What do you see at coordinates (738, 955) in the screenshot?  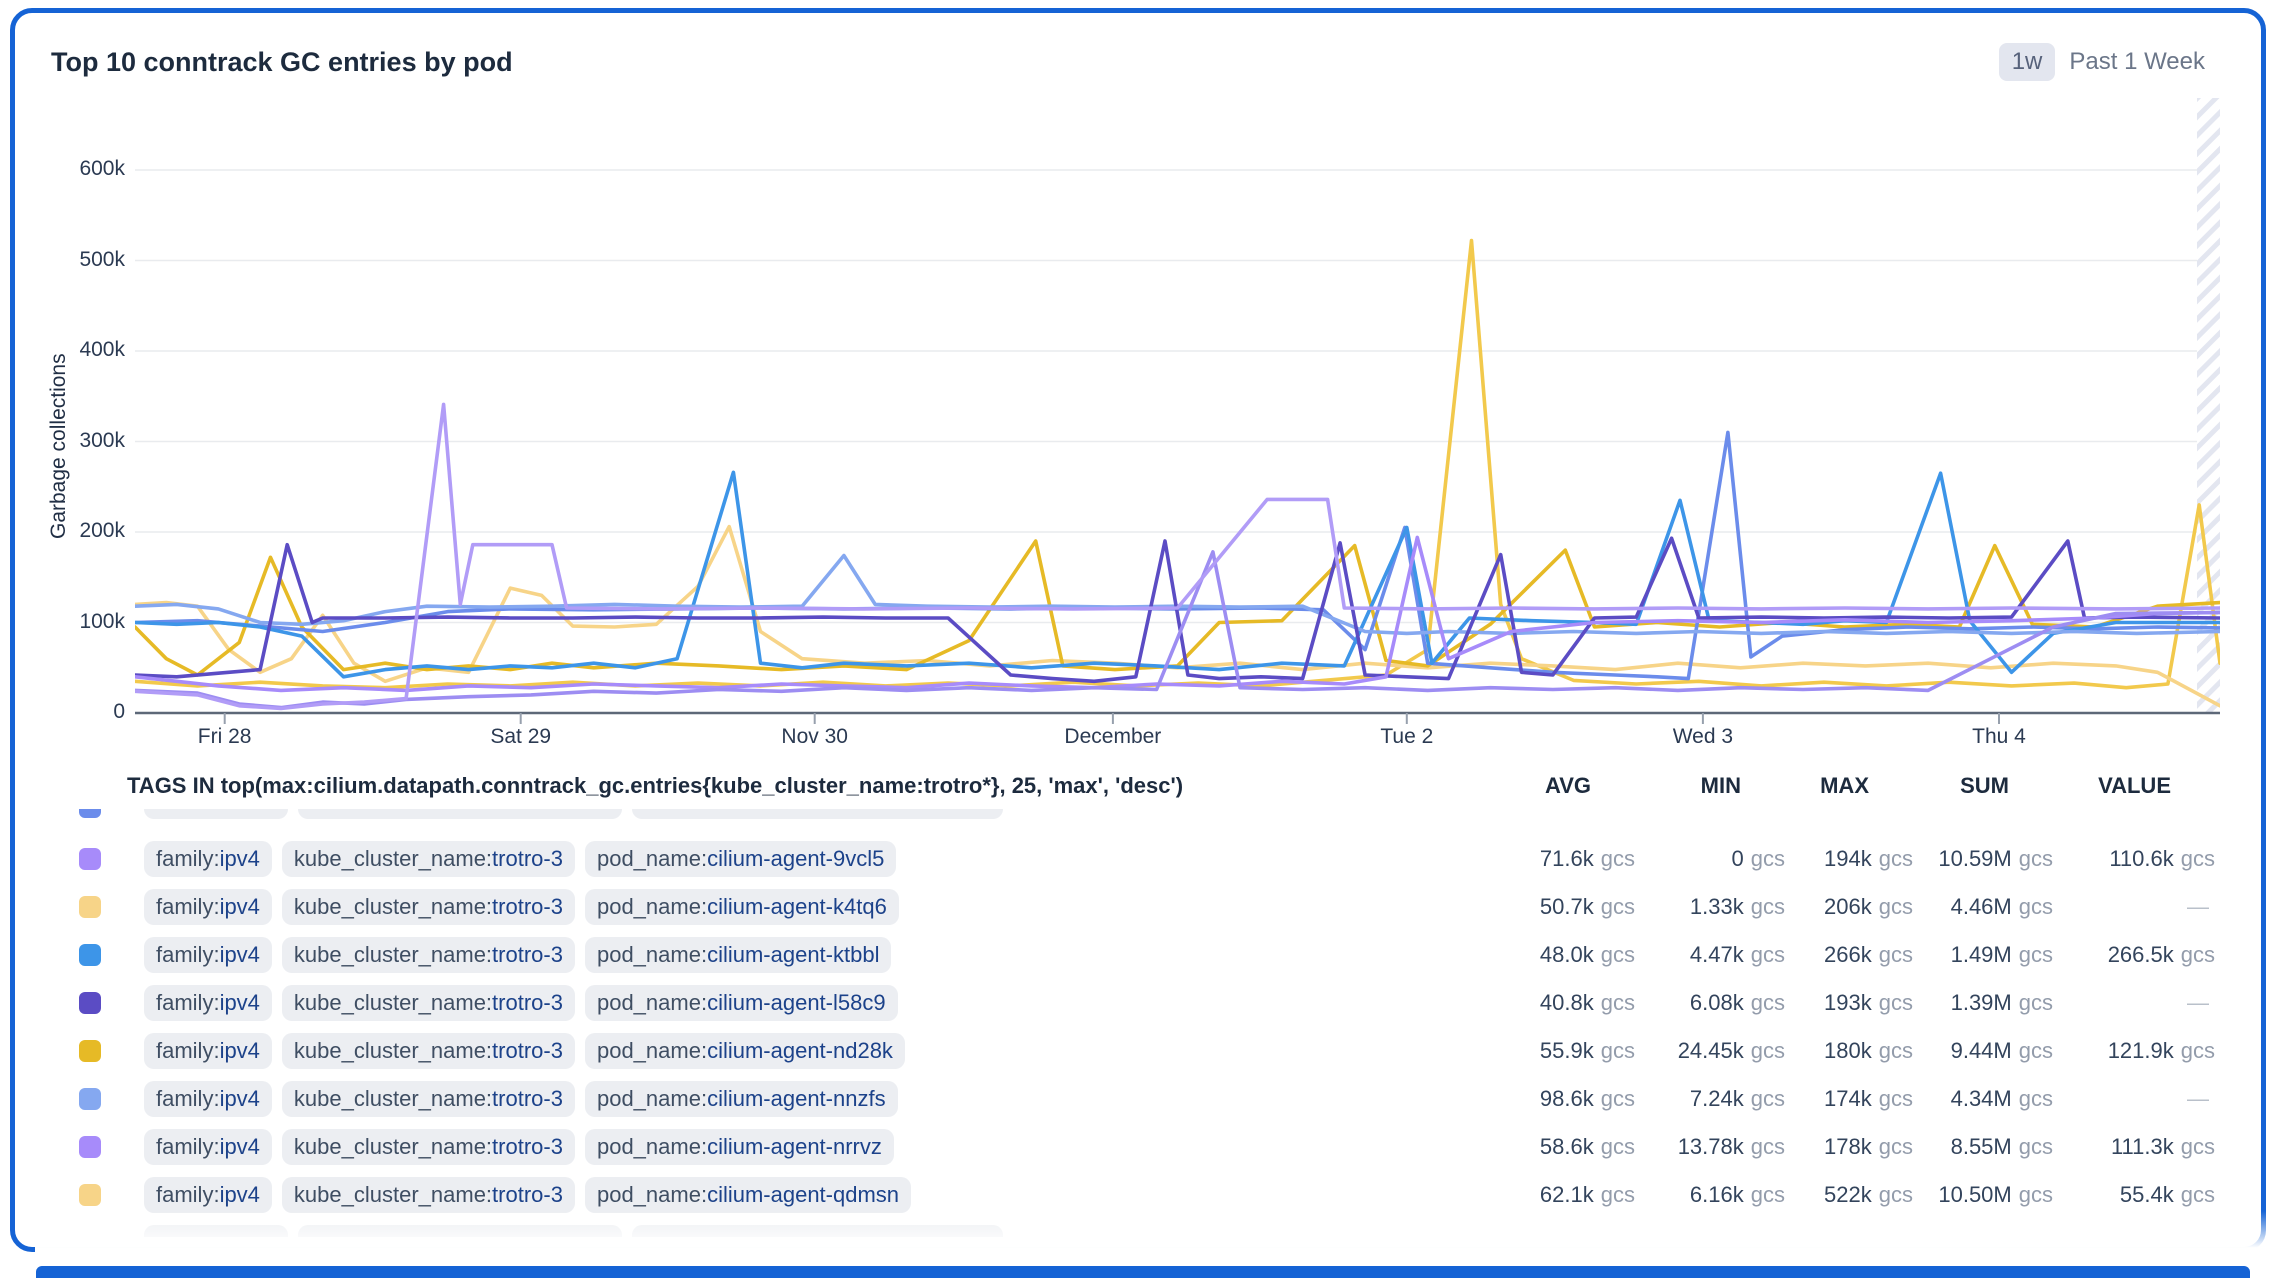 I see `tag-pill: pod_name: cilium-agent-ktbbl` at bounding box center [738, 955].